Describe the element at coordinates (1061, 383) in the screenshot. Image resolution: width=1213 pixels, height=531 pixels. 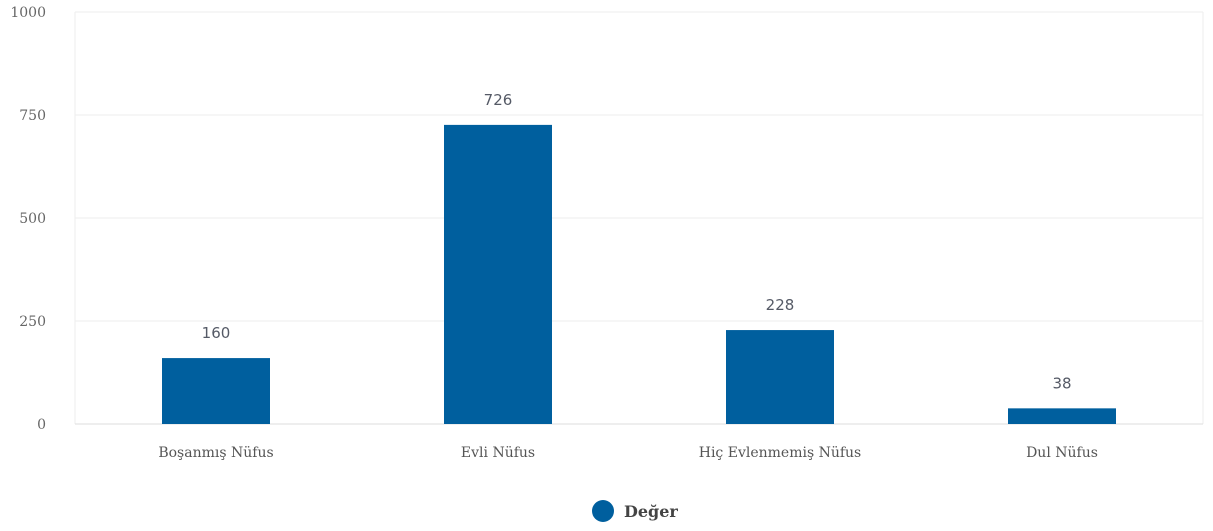
I see `bar-value-label: 38` at that location.